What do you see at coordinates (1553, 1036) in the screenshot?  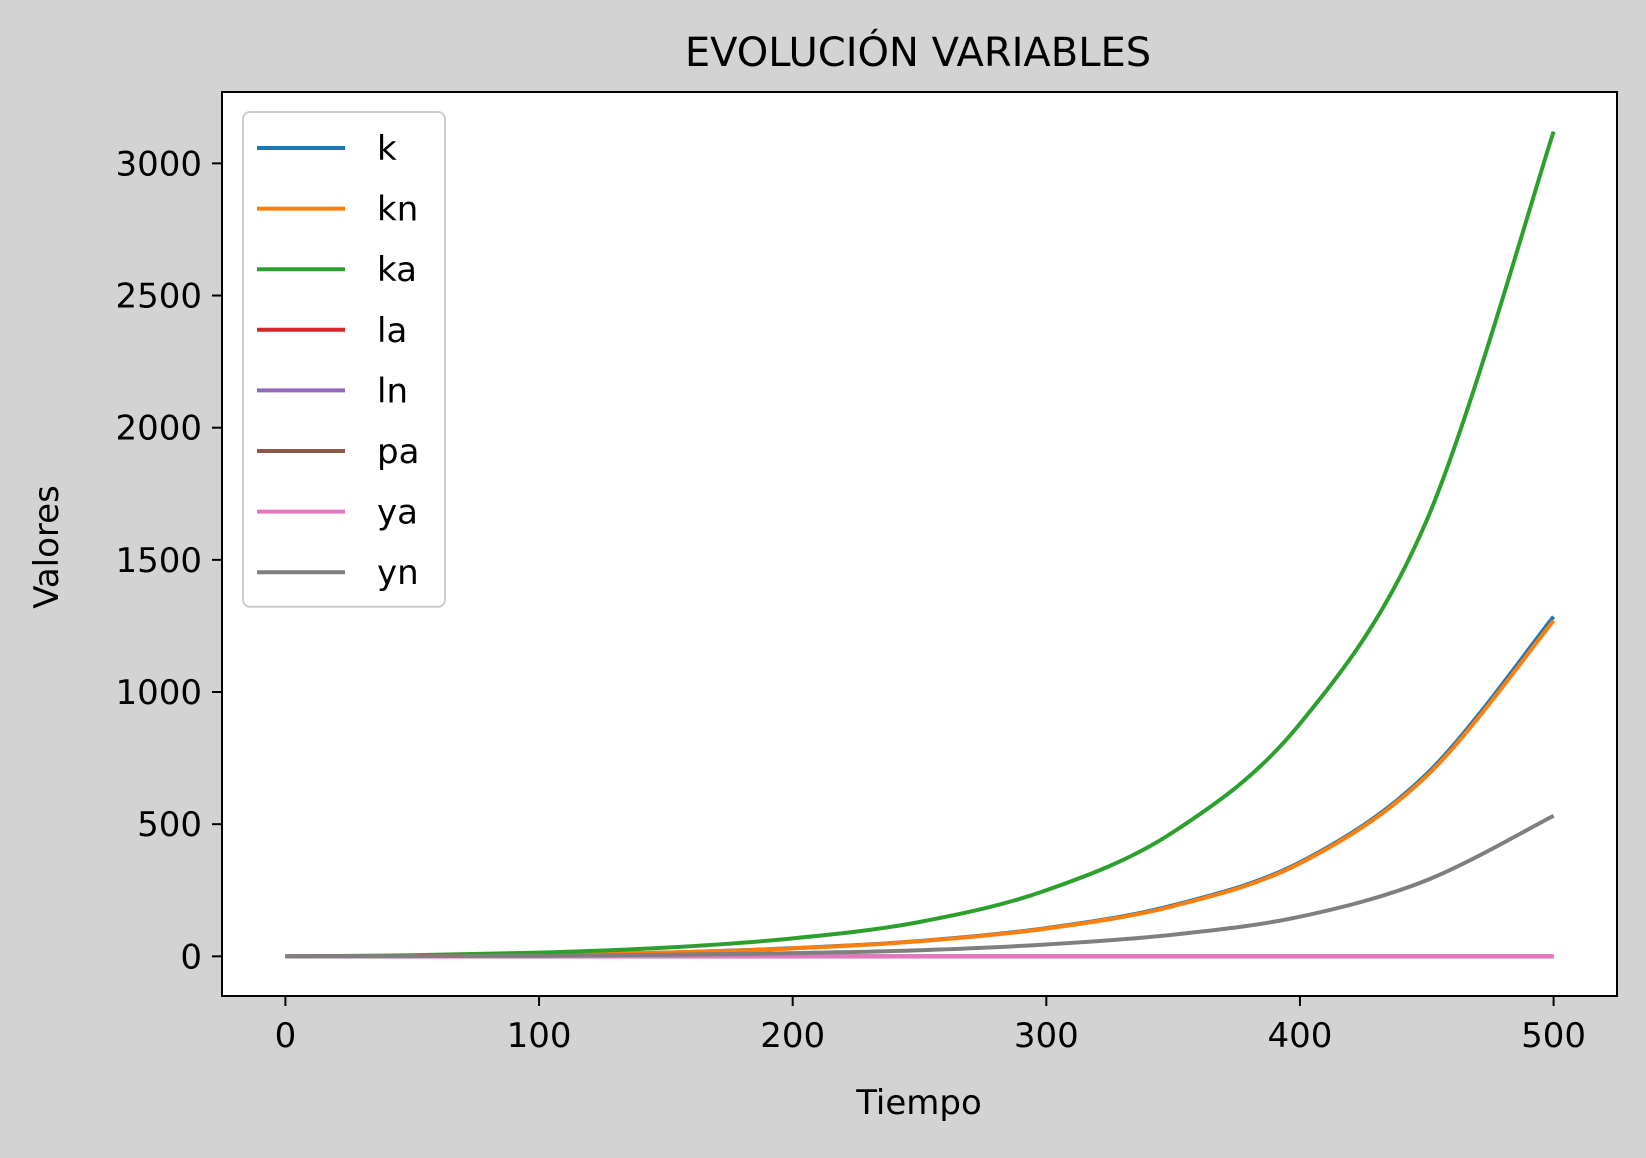 I see `x-tick-label: 500` at bounding box center [1553, 1036].